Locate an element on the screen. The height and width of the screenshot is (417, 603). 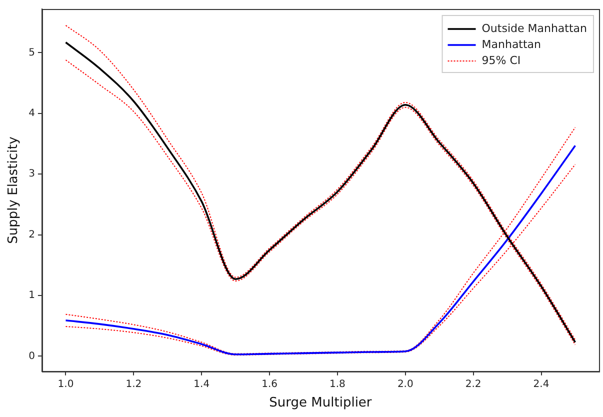
y-tick-label: 3 is located at coordinates (31, 174).